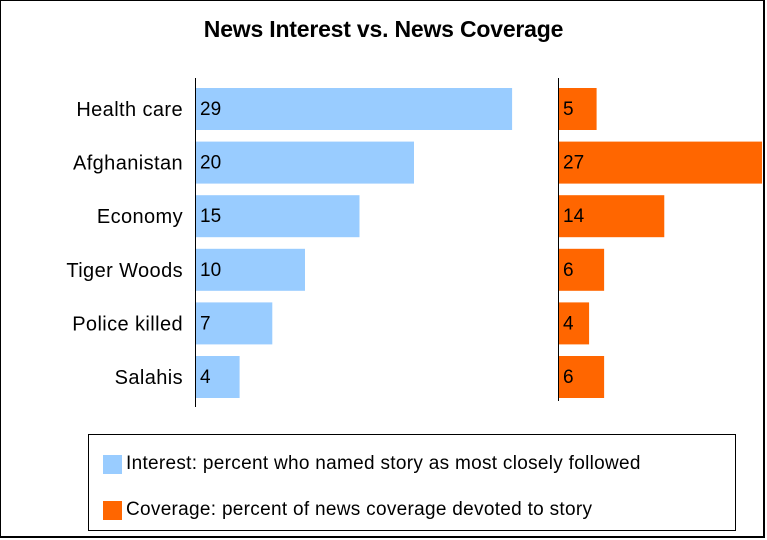  What do you see at coordinates (305, 162) in the screenshot?
I see `interest-bar-afghanistan` at bounding box center [305, 162].